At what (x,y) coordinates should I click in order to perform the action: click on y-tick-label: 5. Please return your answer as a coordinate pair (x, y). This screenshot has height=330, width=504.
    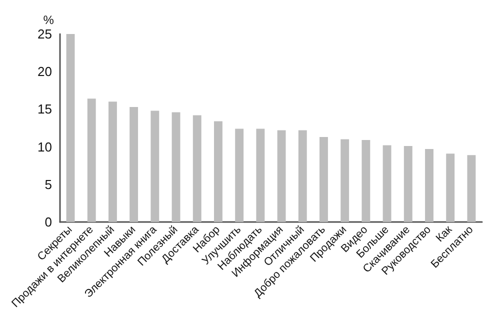
    Looking at the image, I should click on (48, 184).